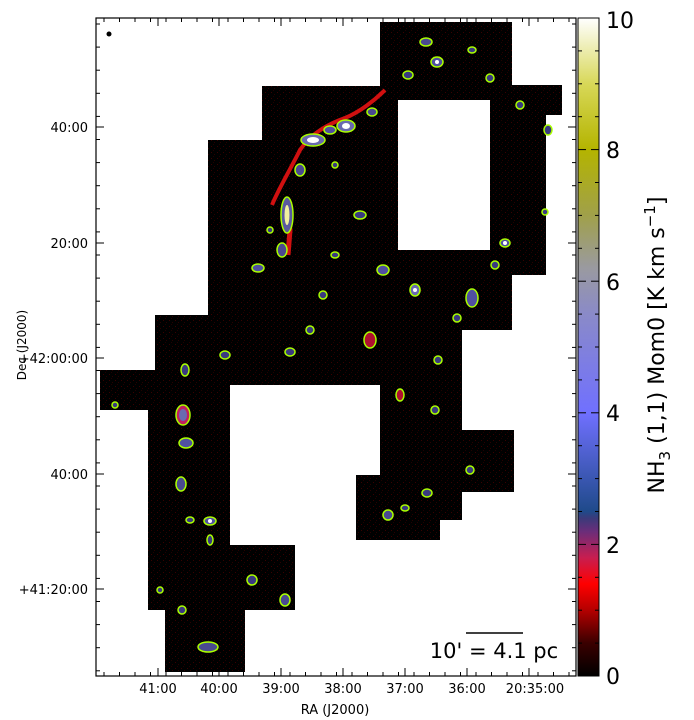  What do you see at coordinates (280, 689) in the screenshot?
I see `x-tick-label: 39:00` at bounding box center [280, 689].